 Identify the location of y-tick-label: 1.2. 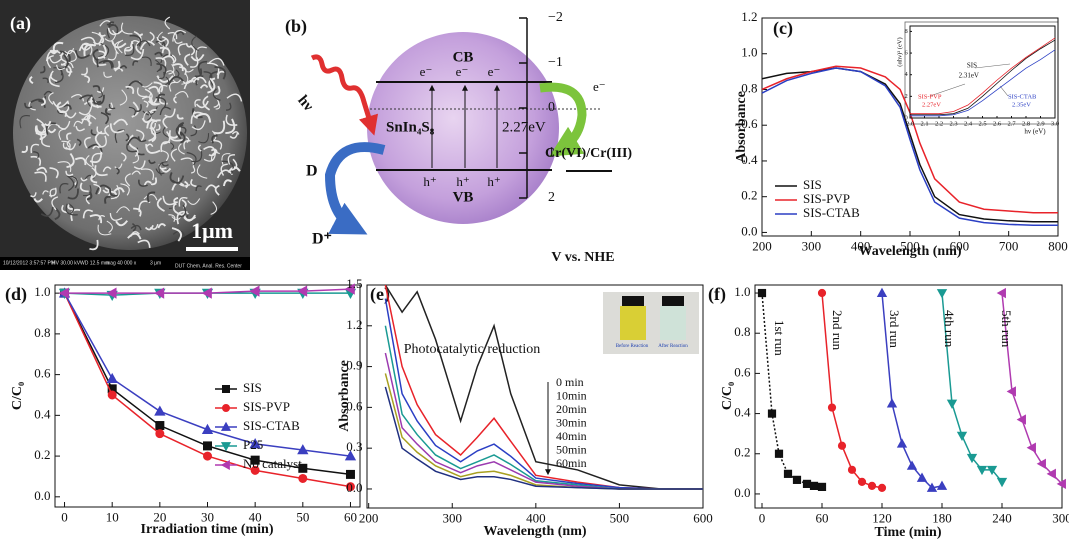
(749, 16).